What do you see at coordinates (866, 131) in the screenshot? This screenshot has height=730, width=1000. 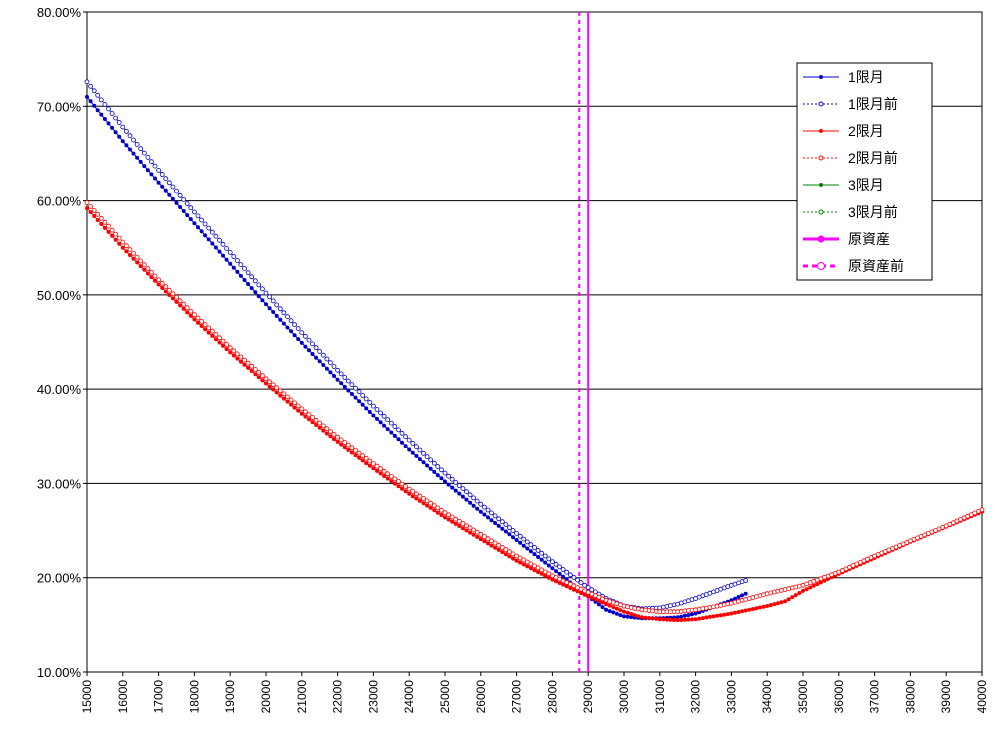 I see `legend-label: 2限月` at bounding box center [866, 131].